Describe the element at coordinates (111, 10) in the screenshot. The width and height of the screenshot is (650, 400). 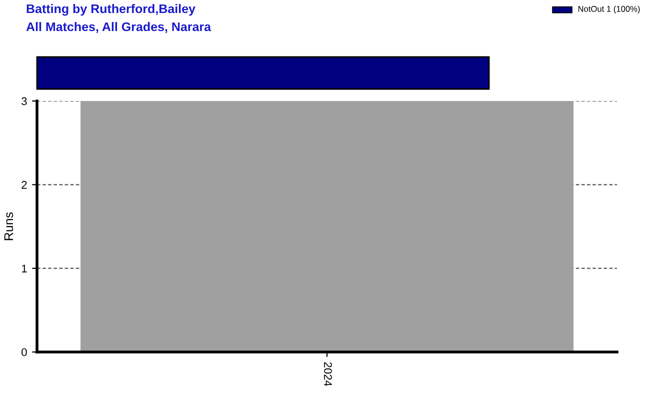
I see `chart-title: Batting by Rutherford,Bailey` at that location.